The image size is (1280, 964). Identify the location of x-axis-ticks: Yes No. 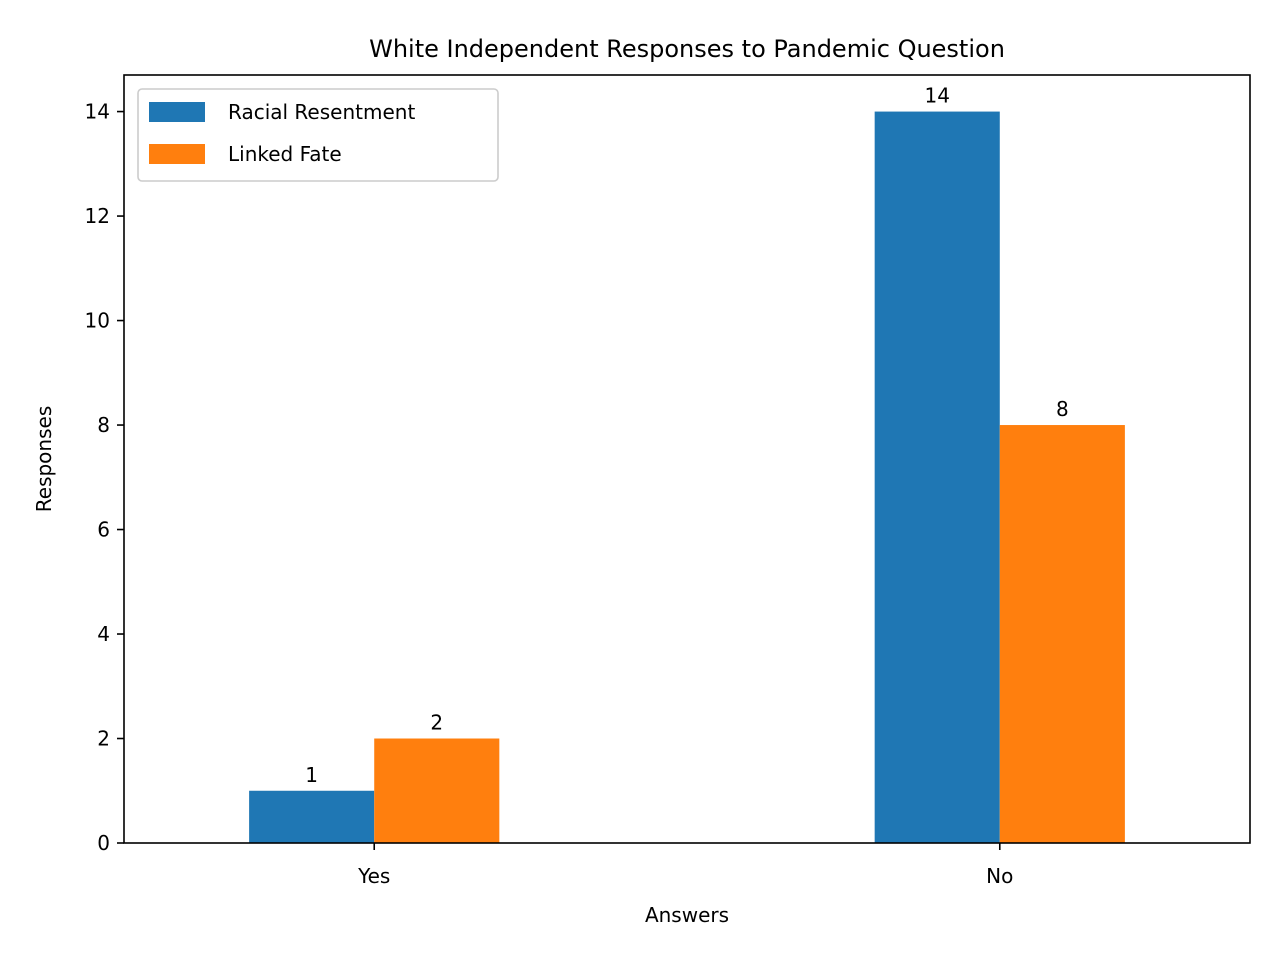
(685, 865).